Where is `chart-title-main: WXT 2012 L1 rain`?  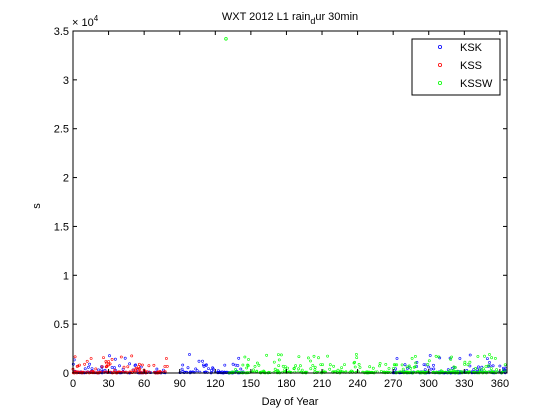 chart-title-main: WXT 2012 L1 rain is located at coordinates (266, 17).